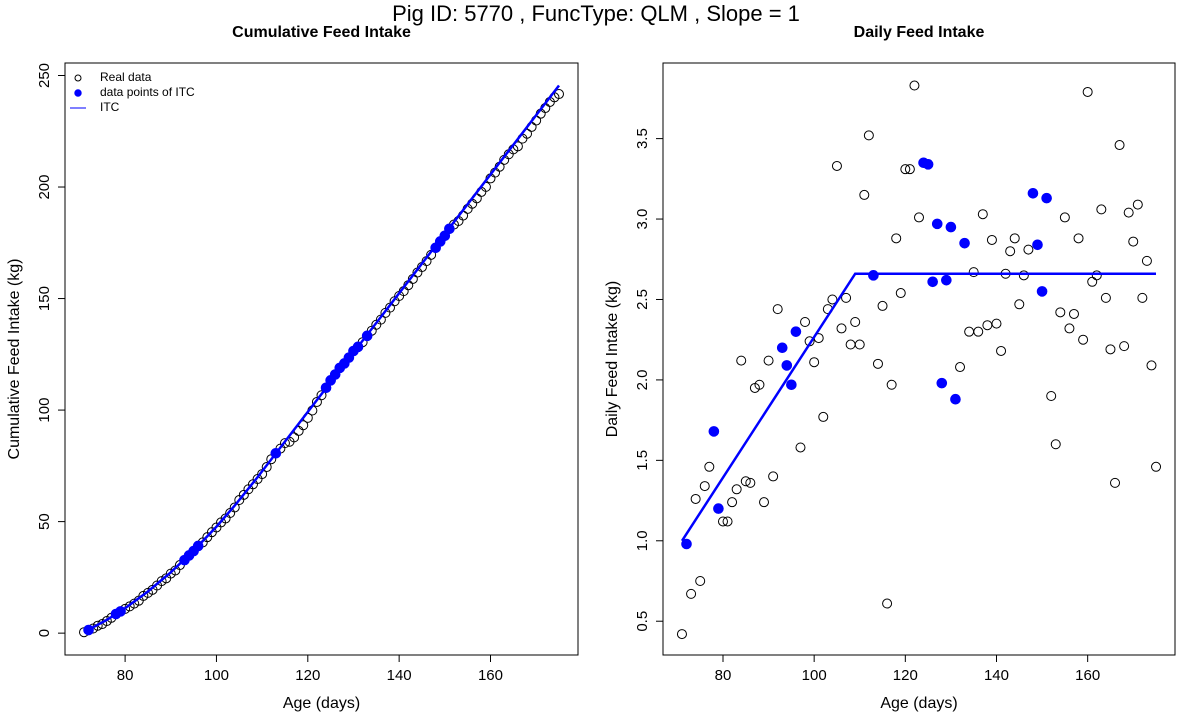  What do you see at coordinates (642, 460) in the screenshot?
I see `y-tick-label: 1.5` at bounding box center [642, 460].